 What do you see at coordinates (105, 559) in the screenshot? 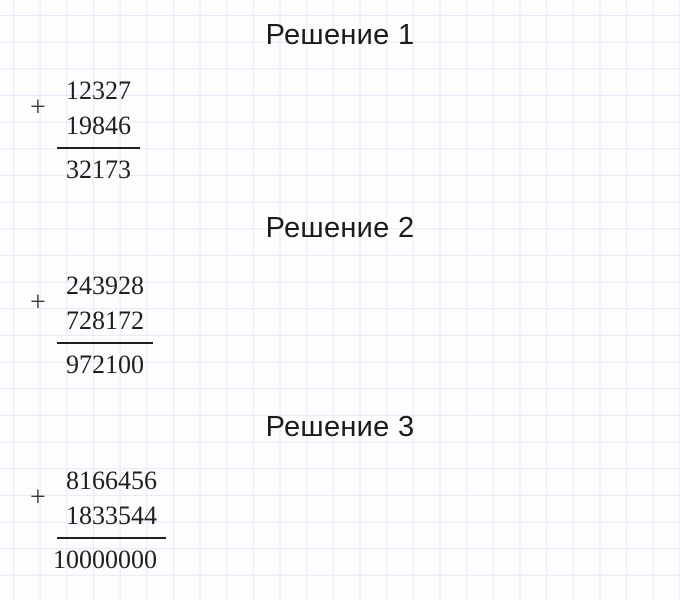
I see `sum-result: 10000000` at bounding box center [105, 559].